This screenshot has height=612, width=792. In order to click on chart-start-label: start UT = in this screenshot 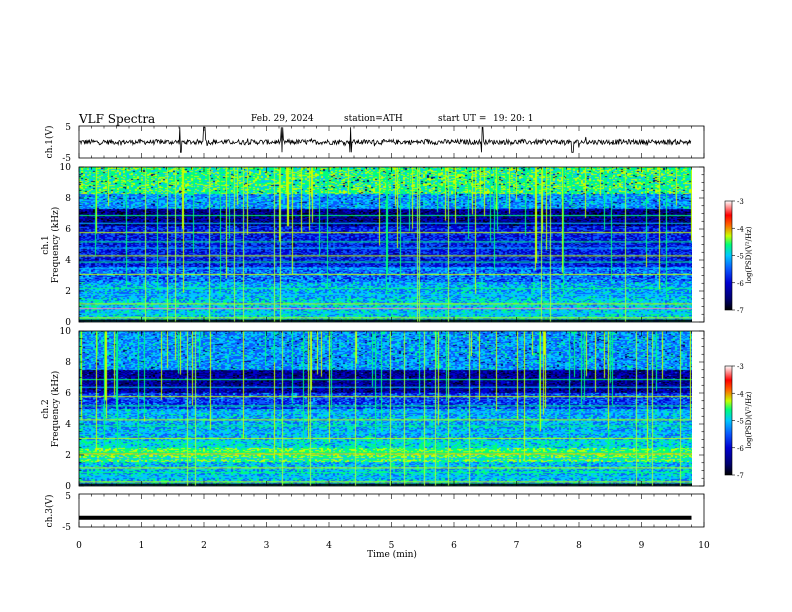, I will do `click(462, 119)`.